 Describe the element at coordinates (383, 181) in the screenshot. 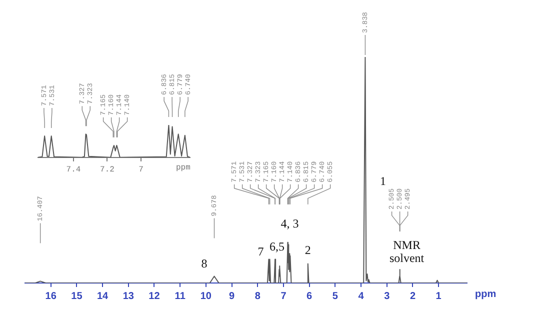

I see `annotation: 1` at that location.